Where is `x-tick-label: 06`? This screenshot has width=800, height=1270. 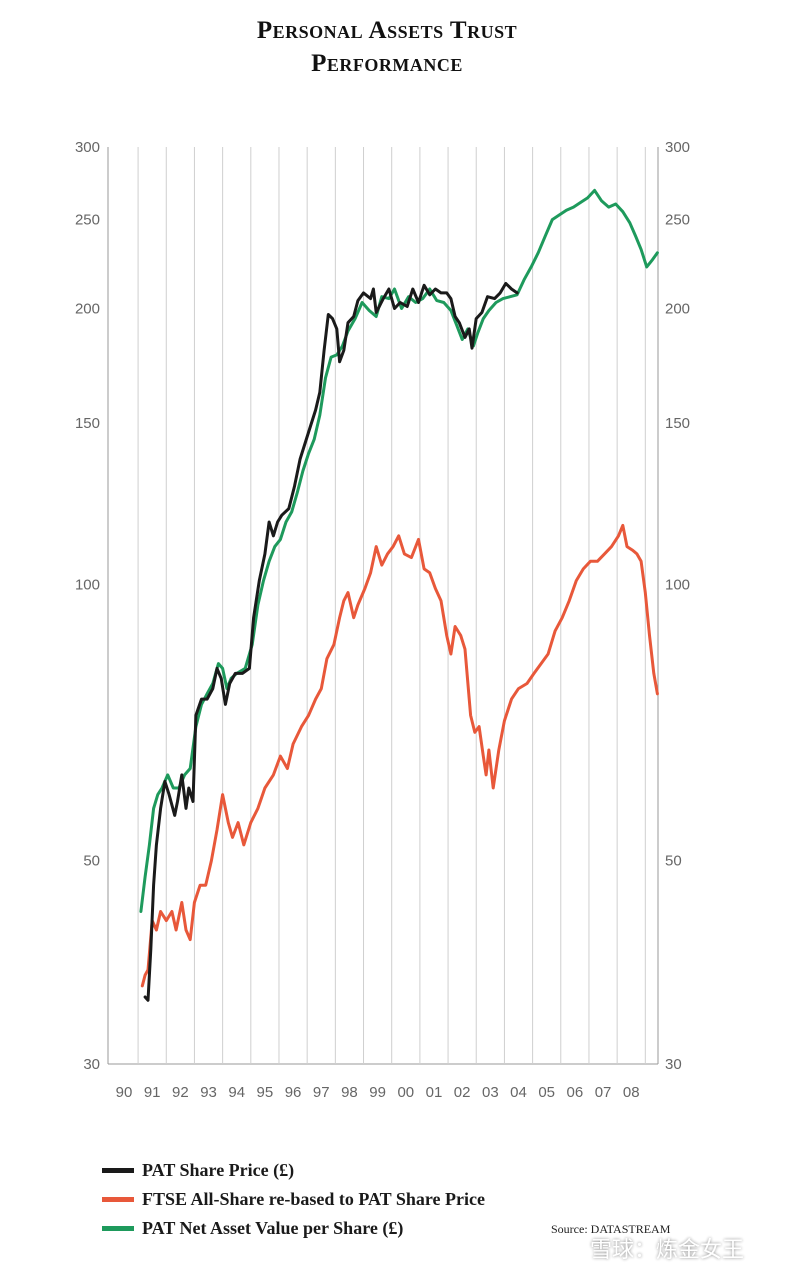
x-tick-label: 06 is located at coordinates (575, 1092).